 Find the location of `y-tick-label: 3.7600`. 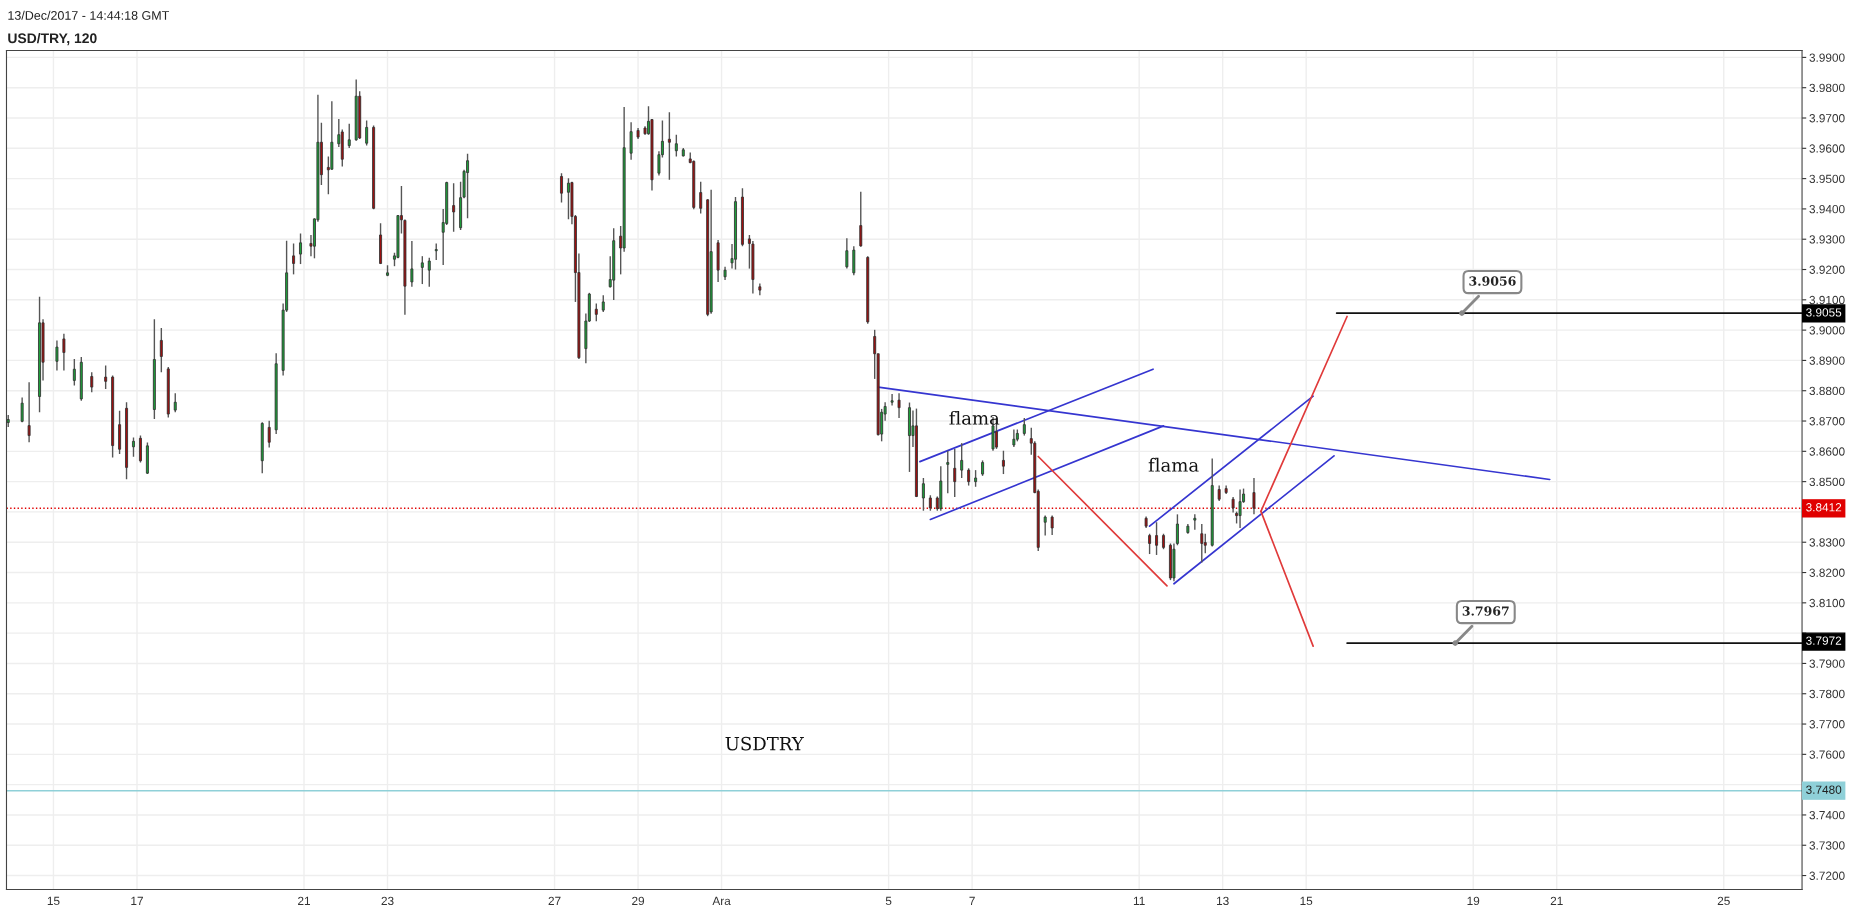

y-tick-label: 3.7600 is located at coordinates (1827, 754).